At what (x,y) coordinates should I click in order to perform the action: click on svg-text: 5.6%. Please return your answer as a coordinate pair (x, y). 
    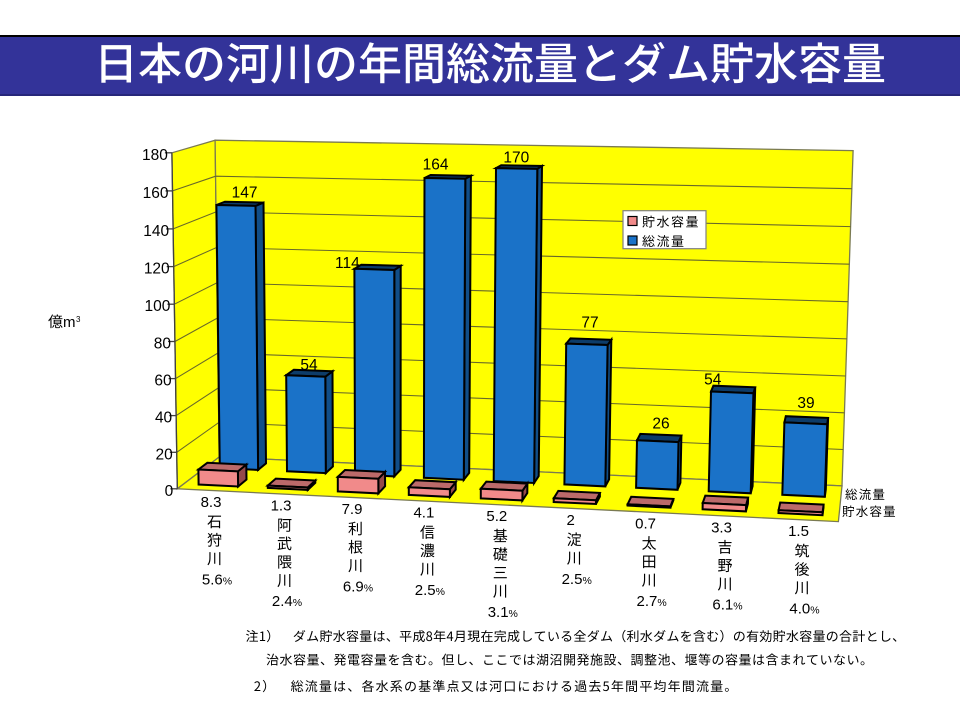
    Looking at the image, I should click on (217, 579).